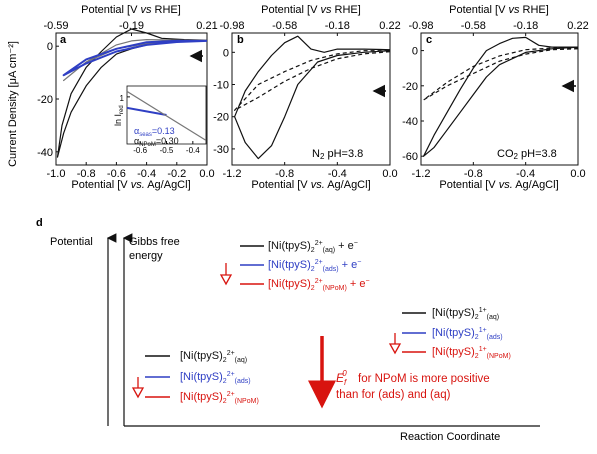 This screenshot has width=597, height=454. I want to click on ef0-symbol: Ef0, so click(341, 378).